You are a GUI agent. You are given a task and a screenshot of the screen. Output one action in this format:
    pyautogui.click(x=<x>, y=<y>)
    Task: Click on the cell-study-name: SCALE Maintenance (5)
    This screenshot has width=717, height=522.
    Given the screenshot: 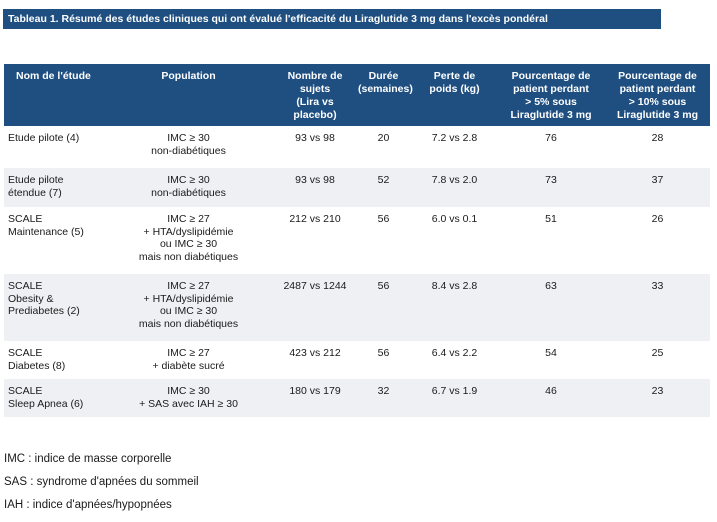 What is the action you would take?
    pyautogui.click(x=53, y=240)
    